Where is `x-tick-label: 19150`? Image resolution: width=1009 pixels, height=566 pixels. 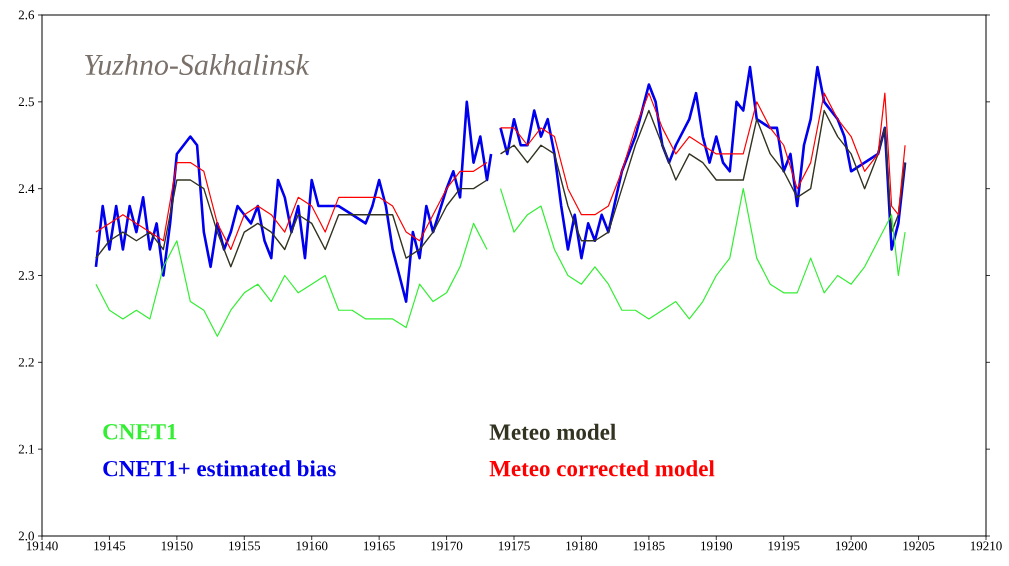 x-tick-label: 19150 is located at coordinates (177, 546).